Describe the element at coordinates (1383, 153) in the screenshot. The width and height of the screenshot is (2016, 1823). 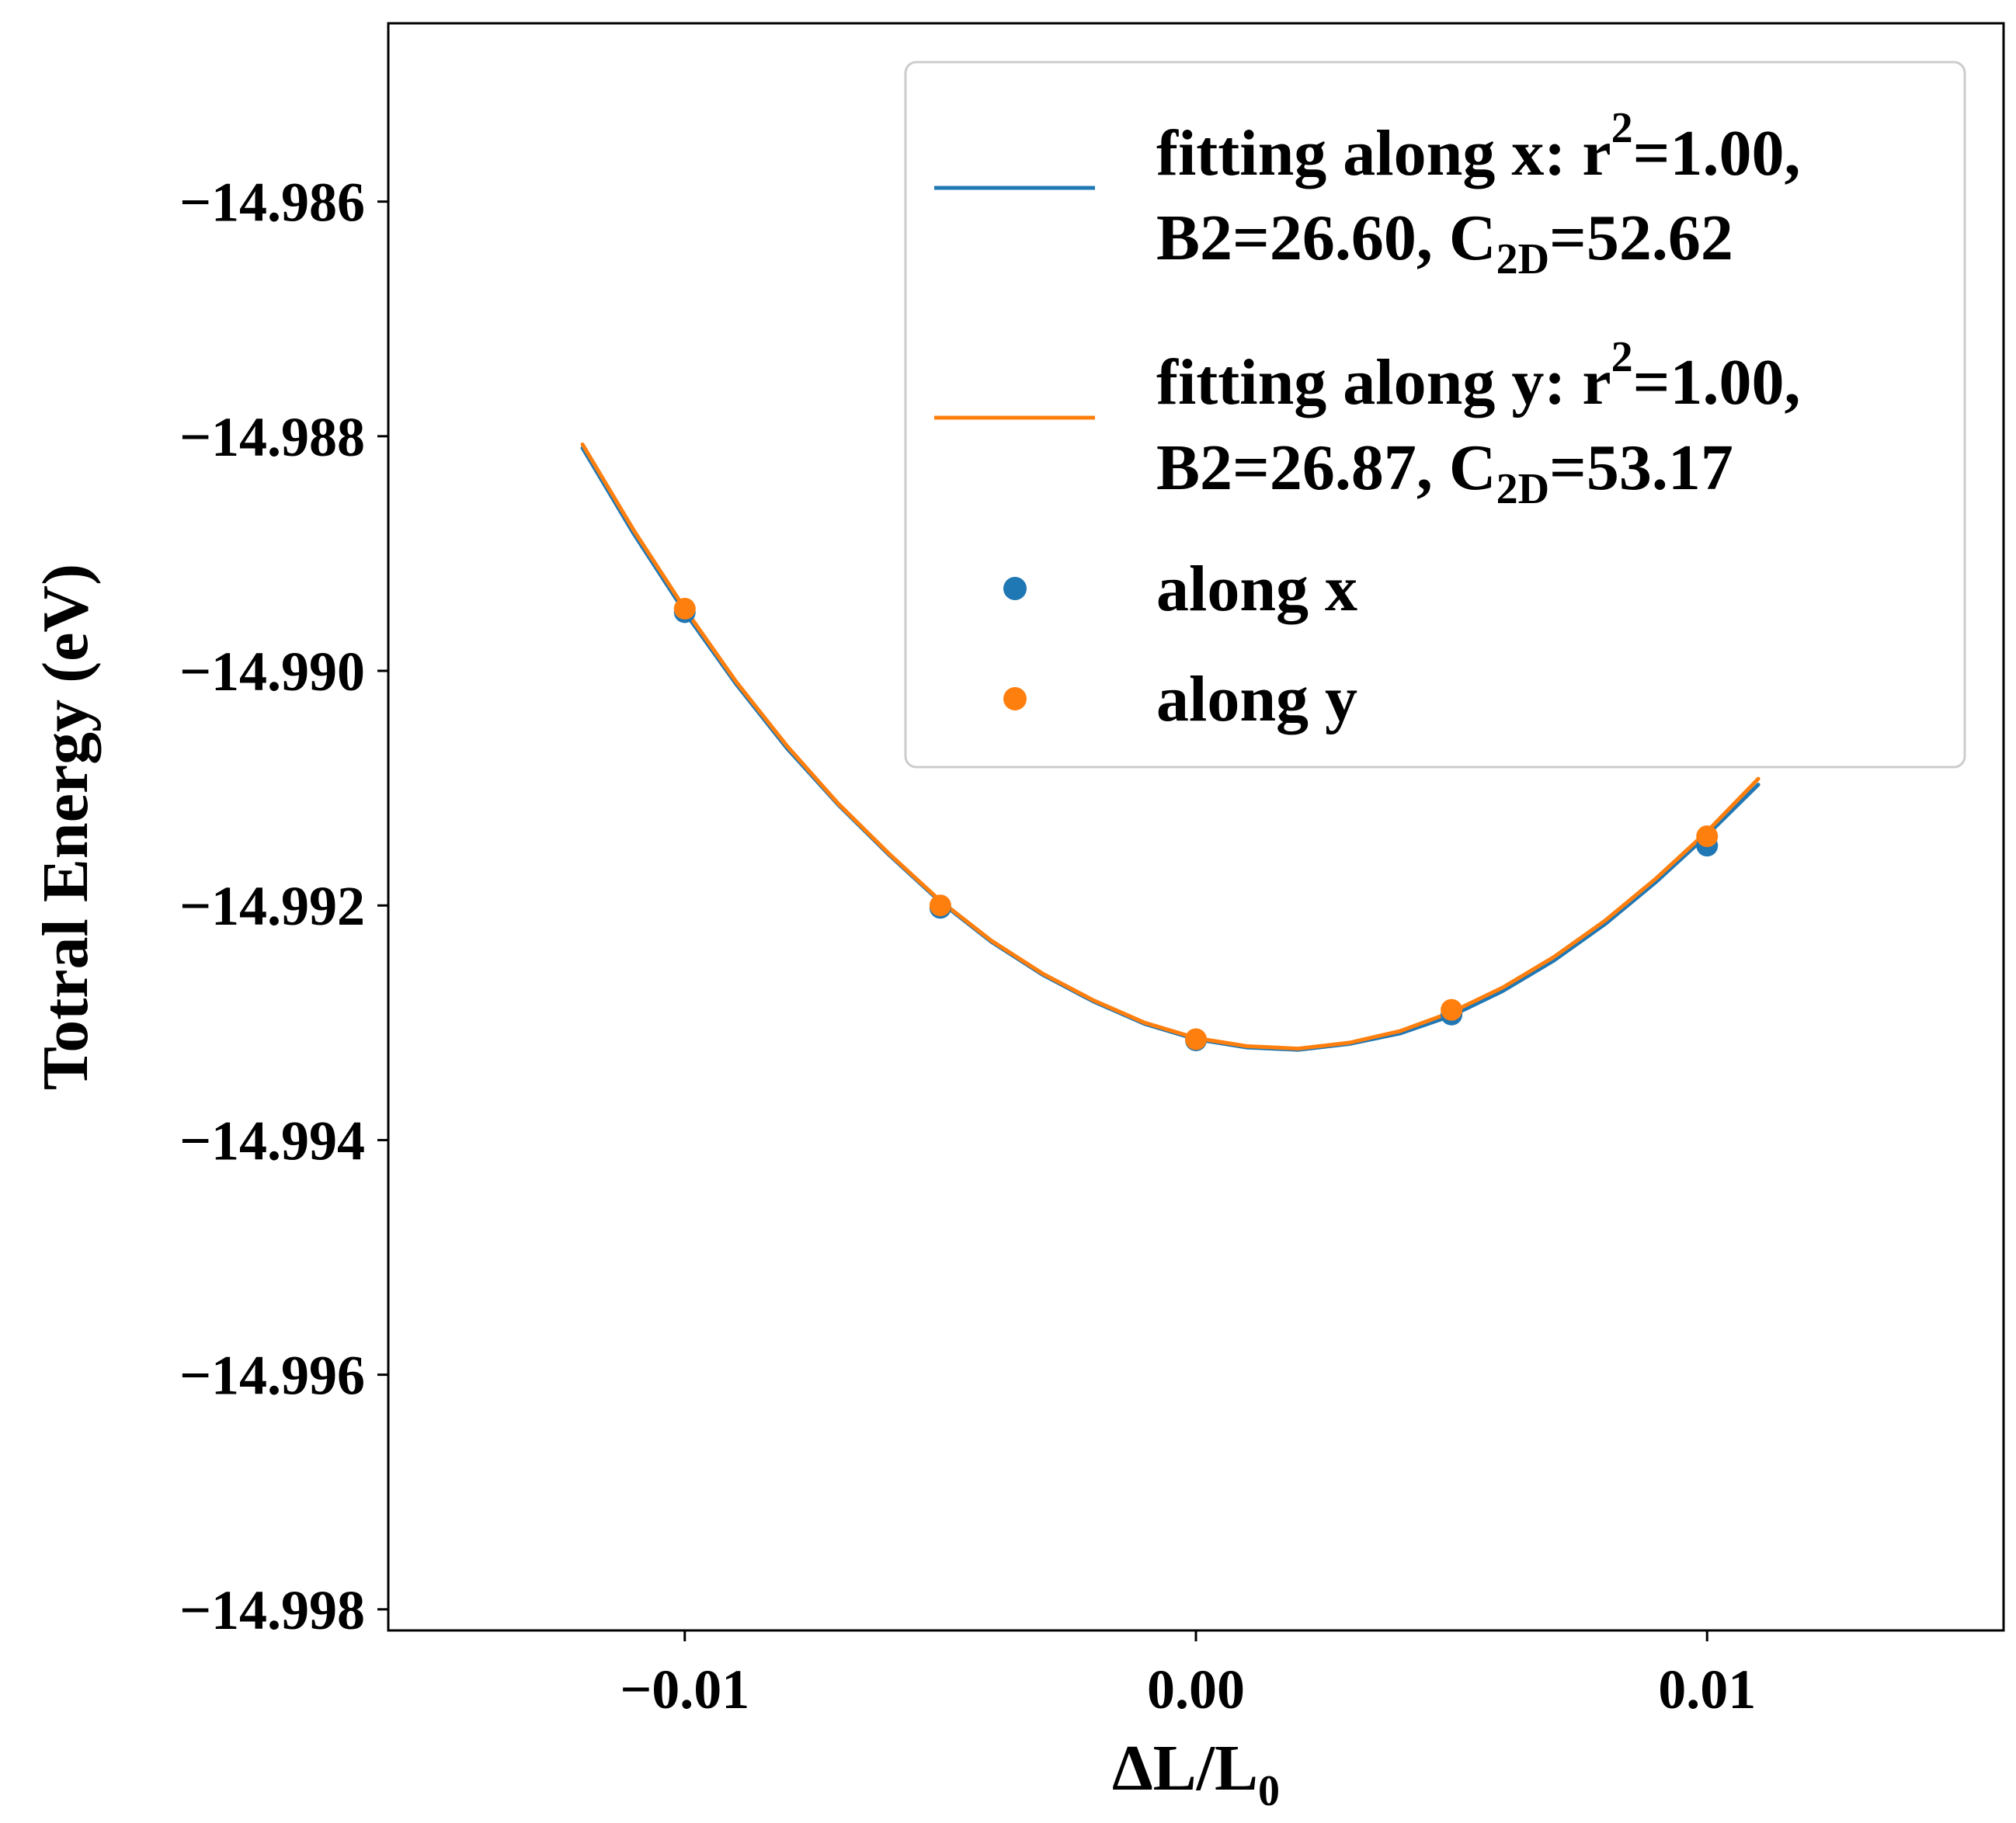
I see `legend-fit-x-line1-a: fitting along x: r` at that location.